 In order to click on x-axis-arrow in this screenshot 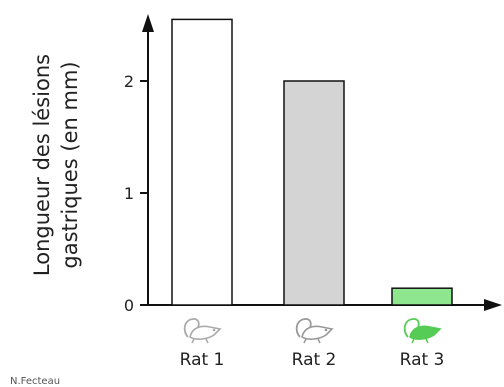, I will do `click(493, 305)`.